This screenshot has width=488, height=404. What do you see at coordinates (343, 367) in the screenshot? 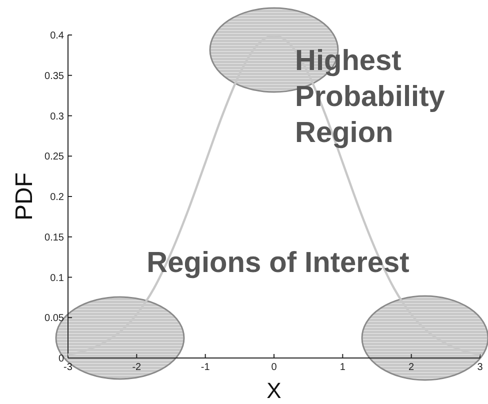
I see `x-tick-label: 1` at bounding box center [343, 367].